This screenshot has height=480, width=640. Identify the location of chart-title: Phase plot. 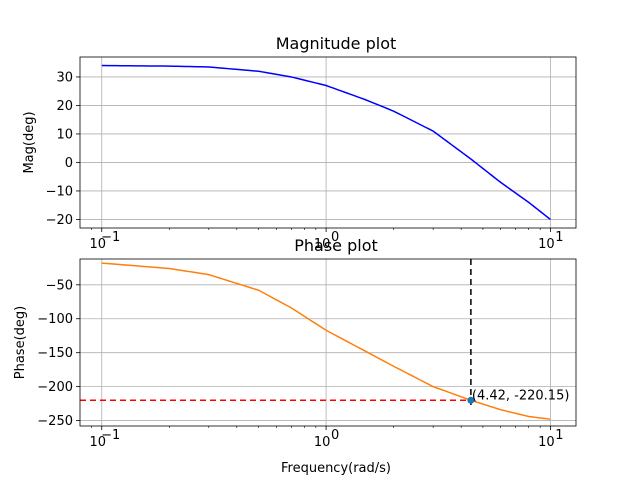
(336, 245).